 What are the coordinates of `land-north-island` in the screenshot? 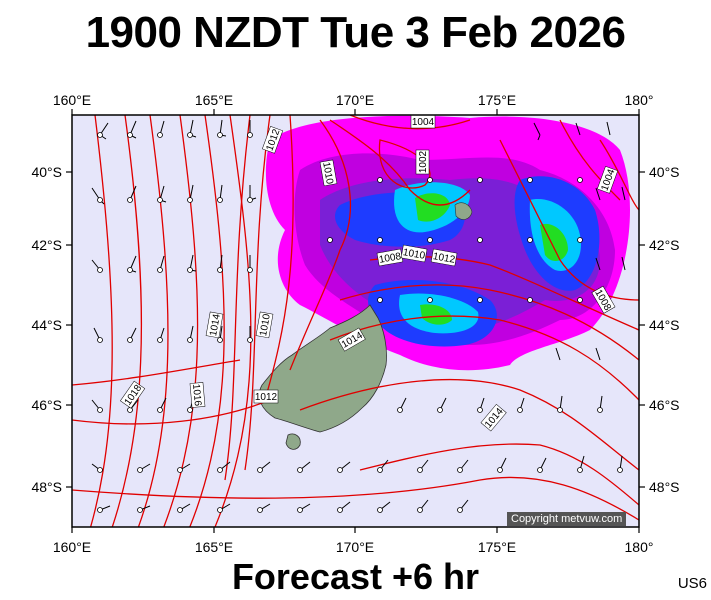 It's located at (463, 211).